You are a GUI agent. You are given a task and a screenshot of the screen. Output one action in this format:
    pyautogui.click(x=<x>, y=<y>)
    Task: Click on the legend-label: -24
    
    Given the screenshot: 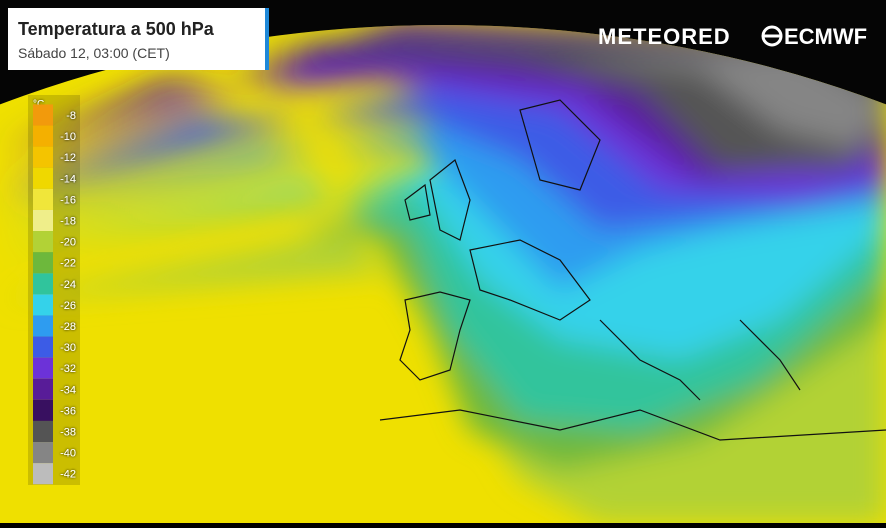 What is the action you would take?
    pyautogui.click(x=68, y=285)
    